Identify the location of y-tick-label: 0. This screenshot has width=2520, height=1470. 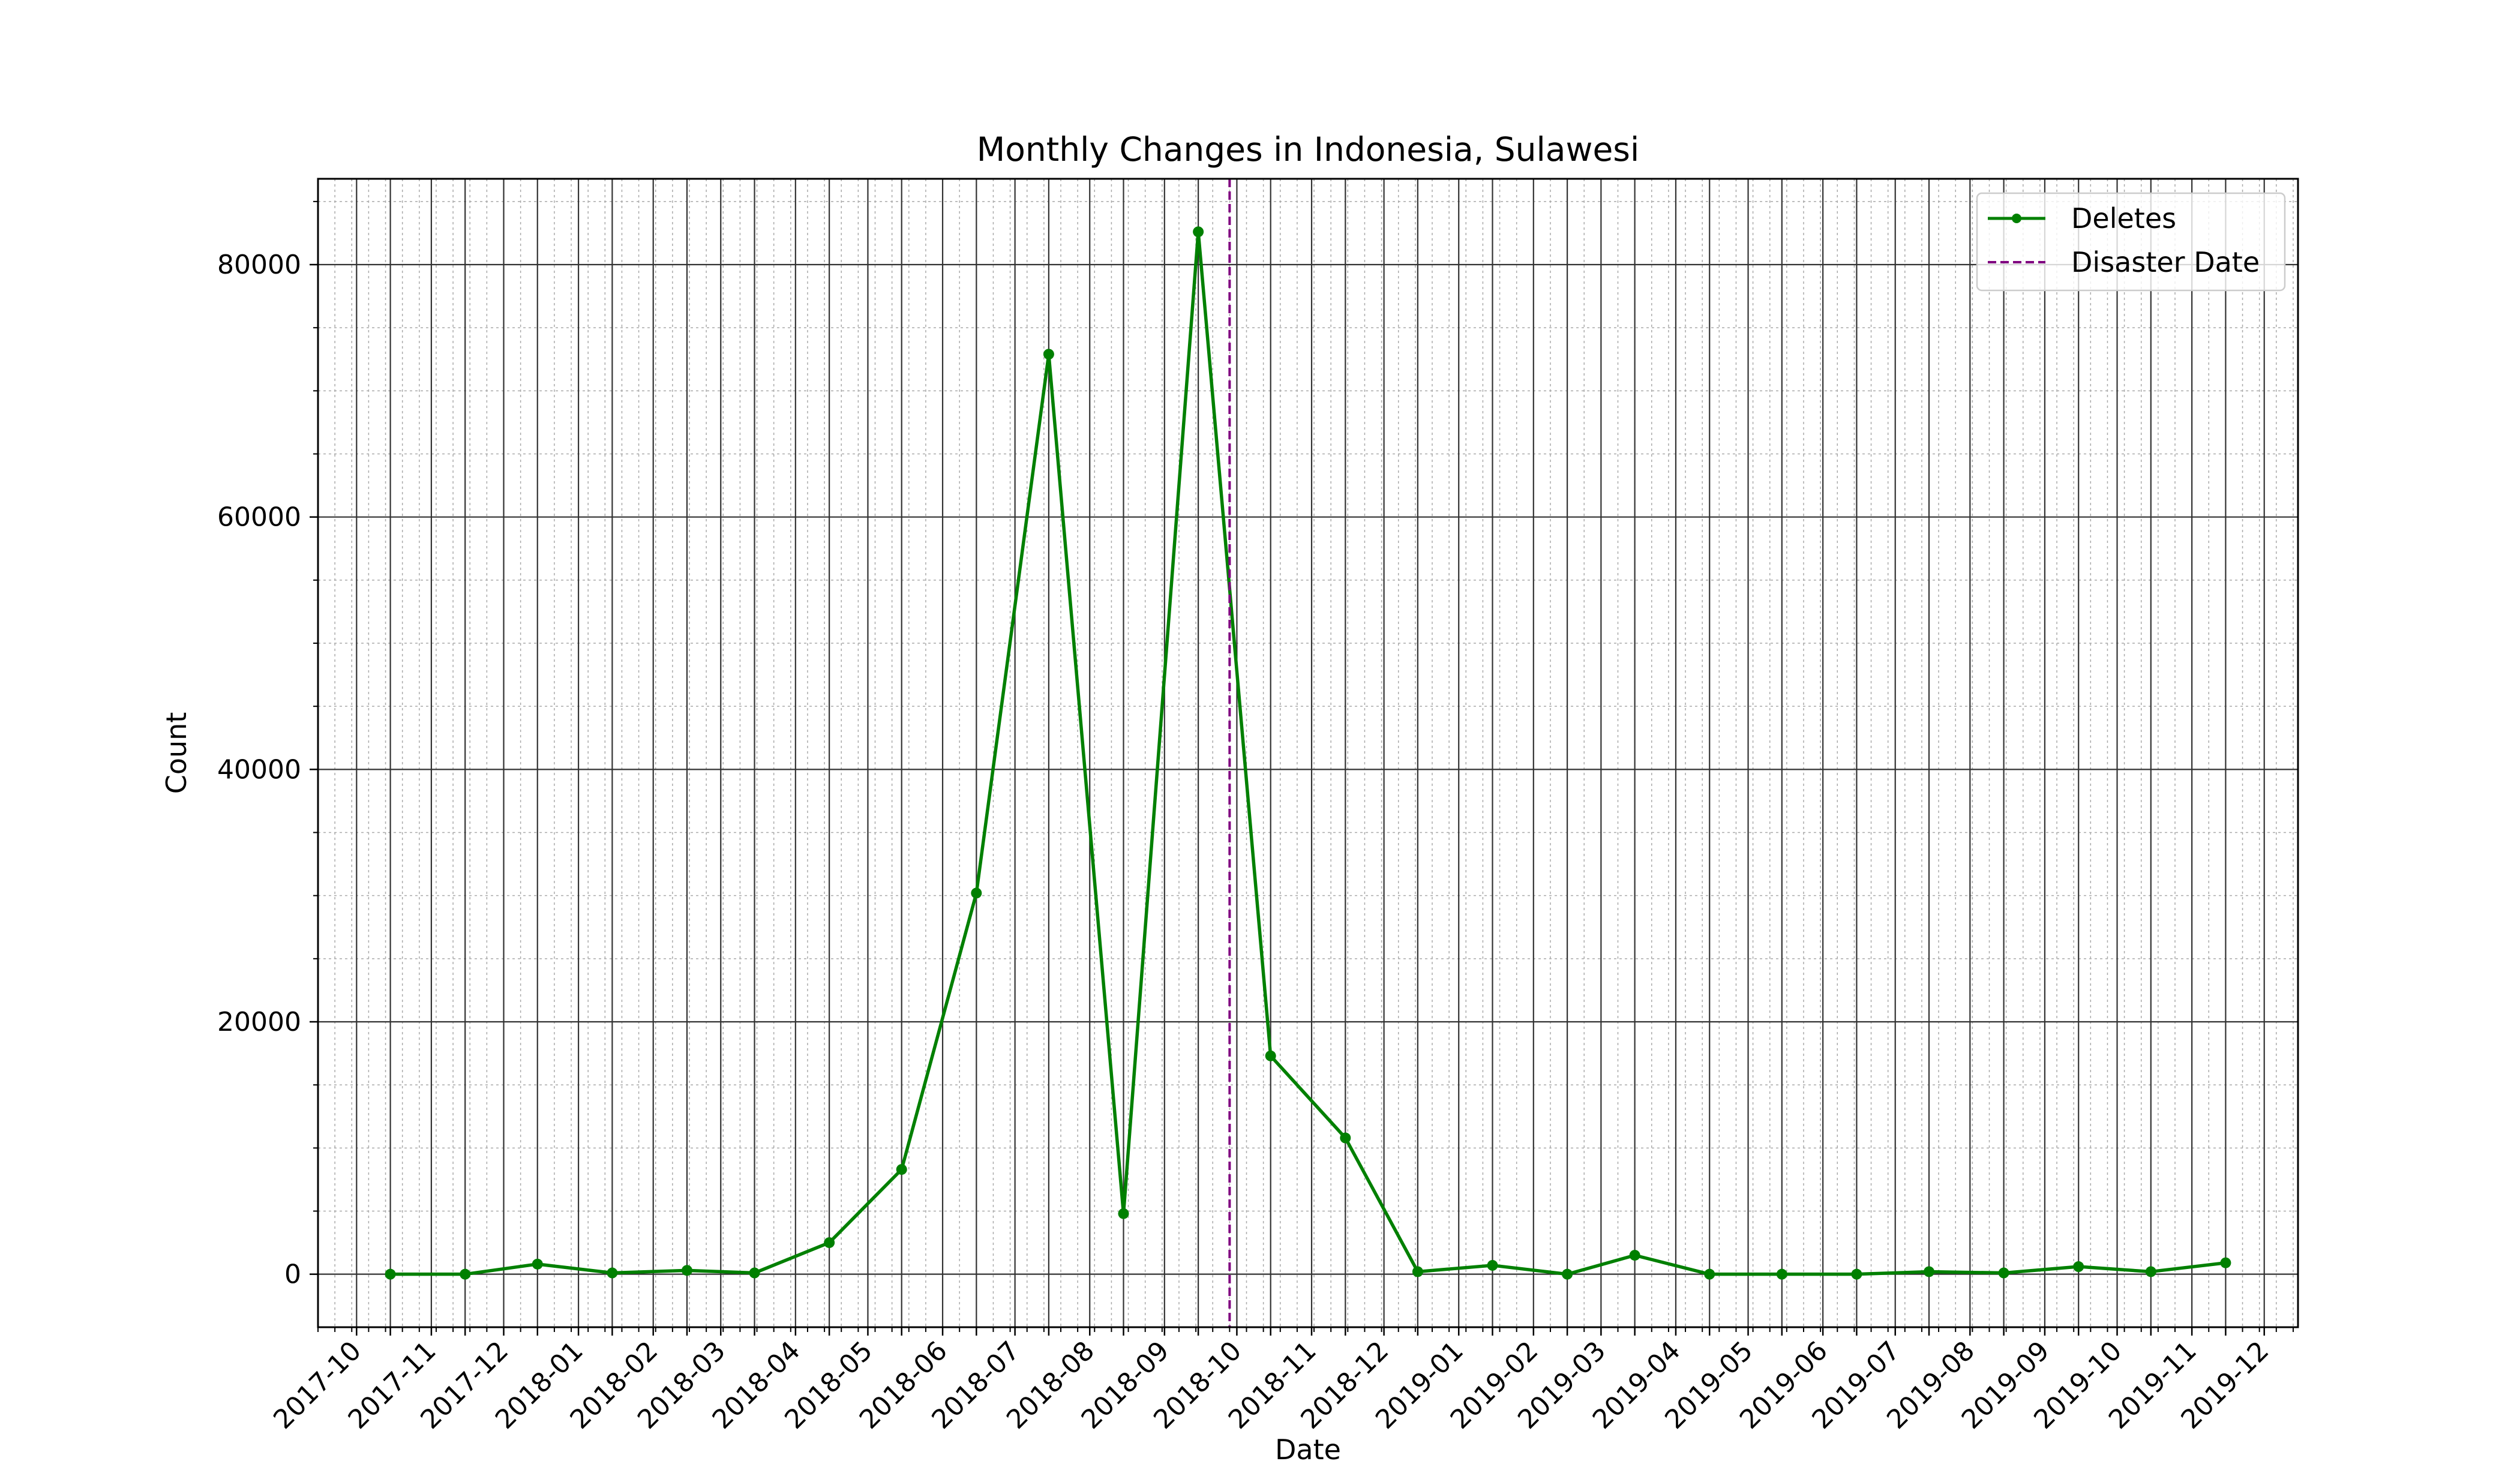
(292, 1275).